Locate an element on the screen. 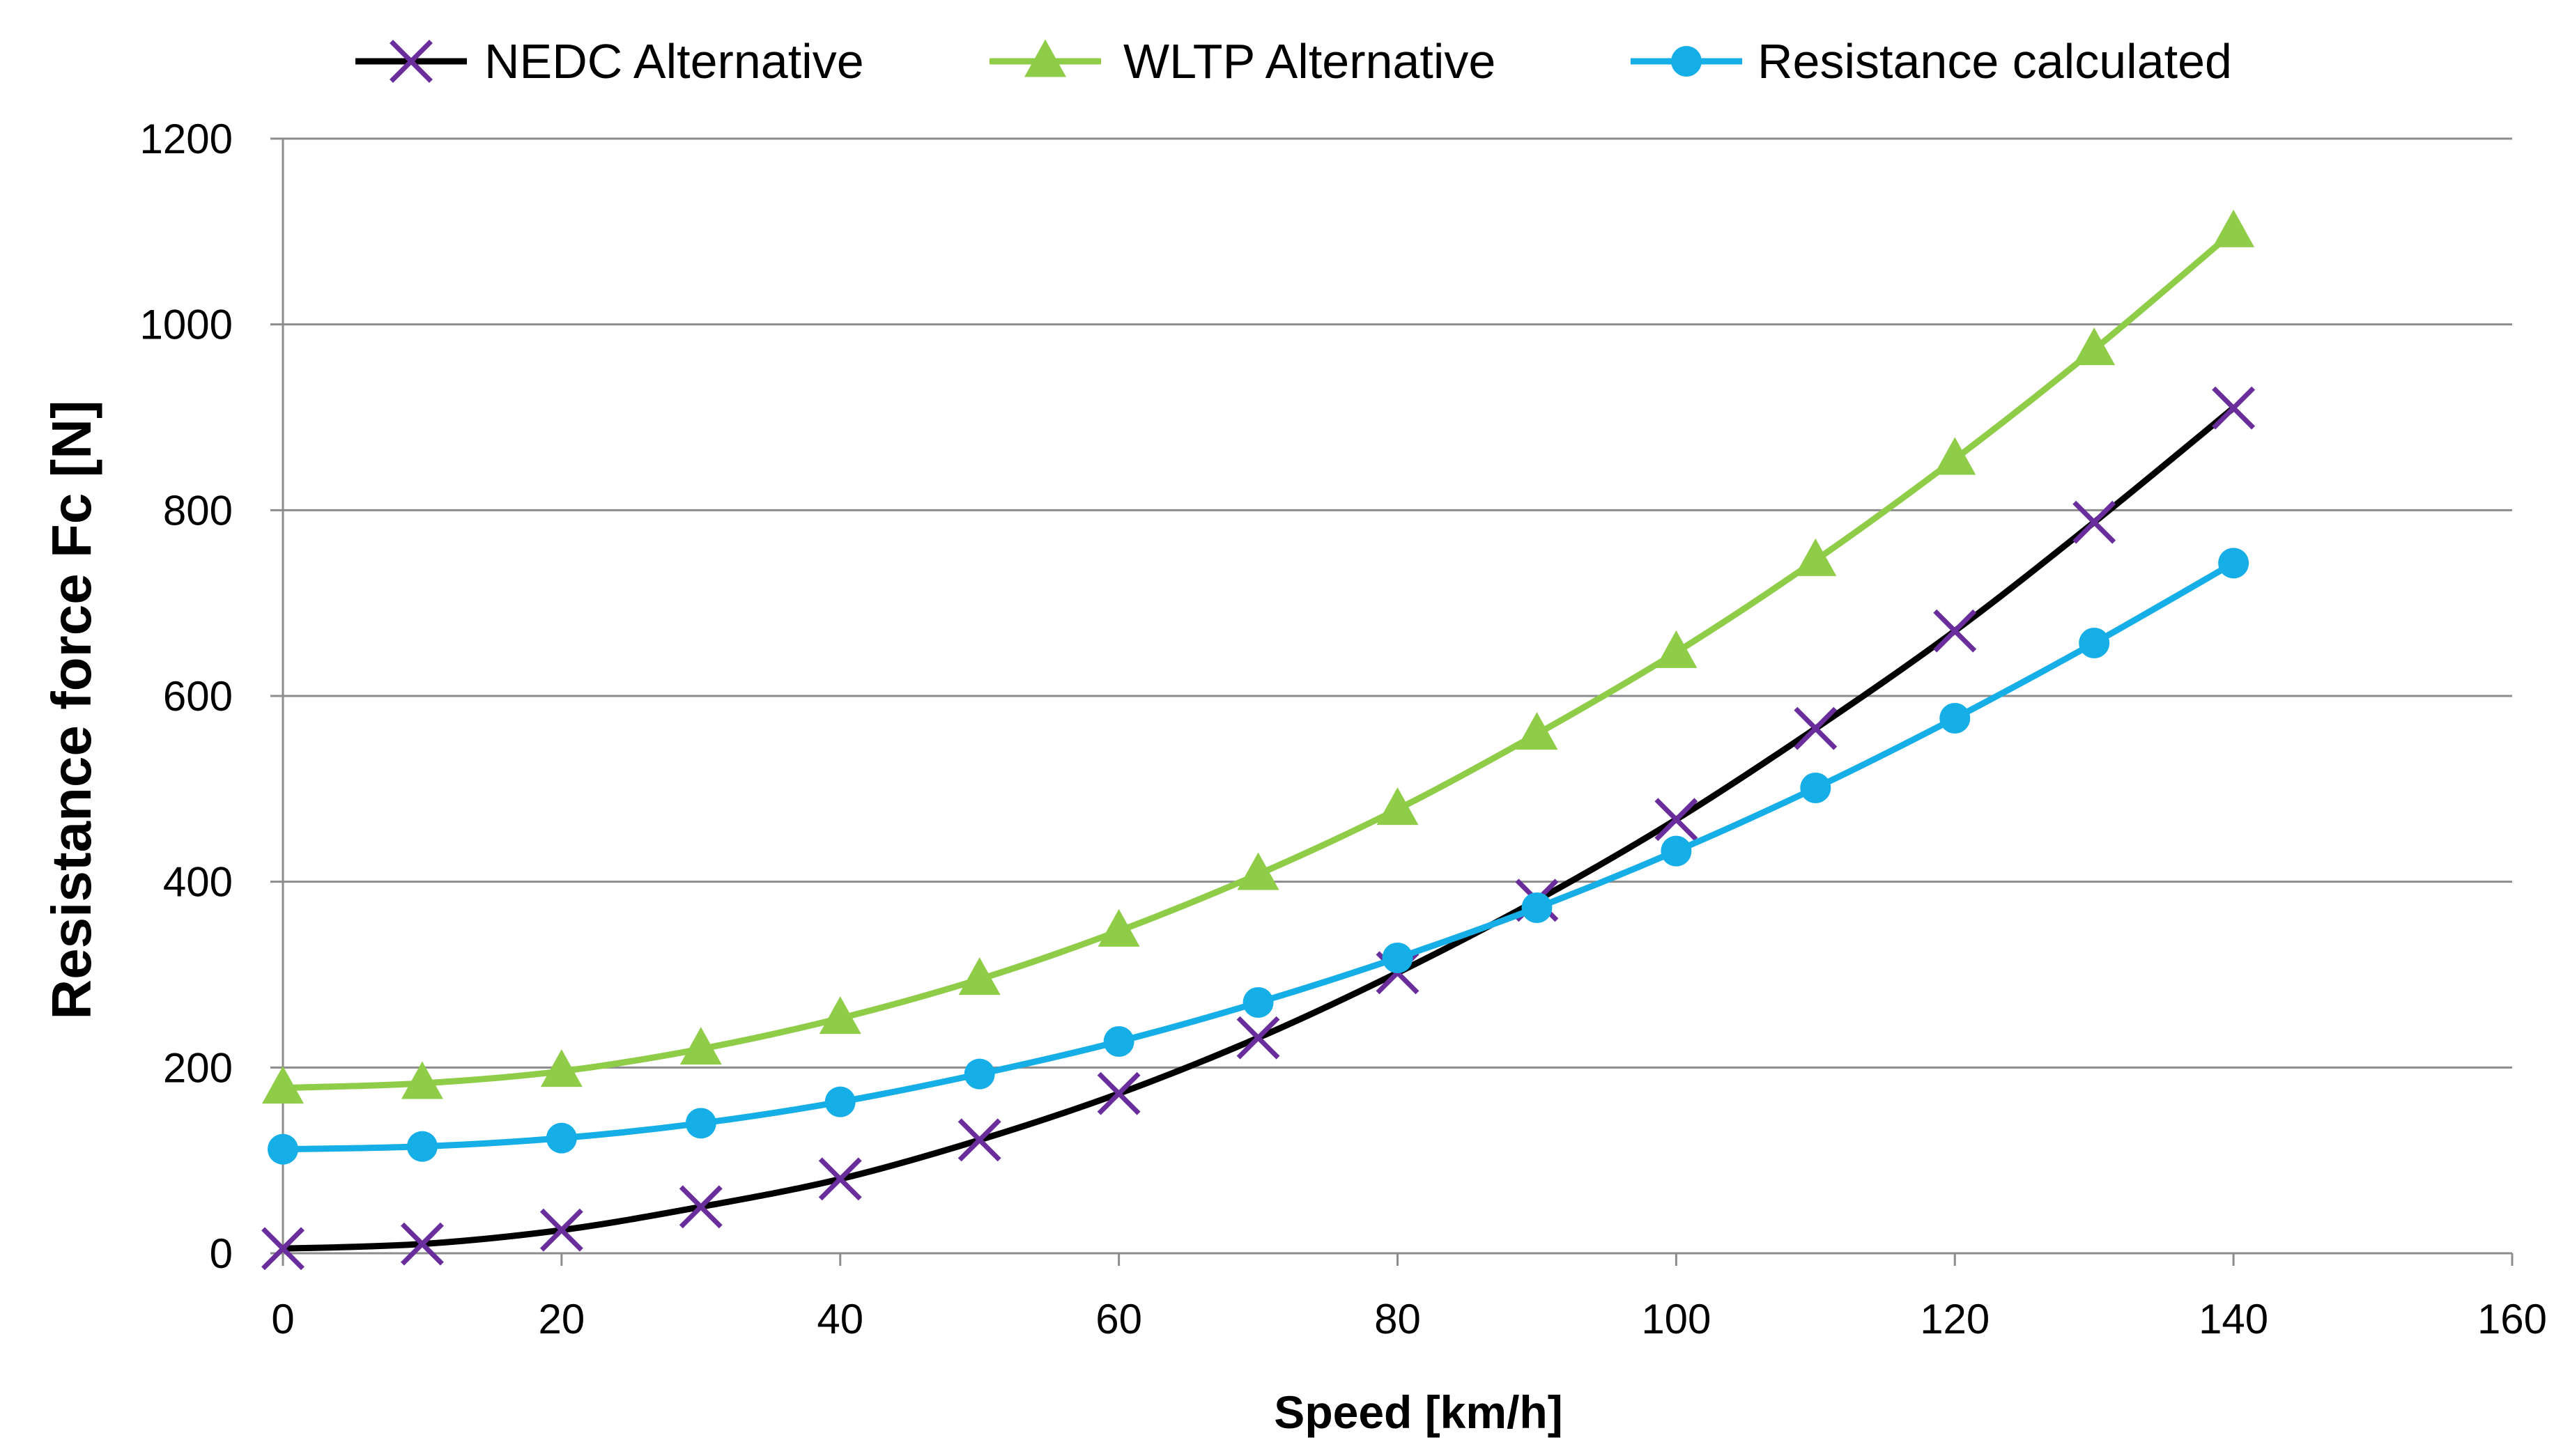 The width and height of the screenshot is (2570, 1456). data-point-s0-x100 is located at coordinates (1676, 820).